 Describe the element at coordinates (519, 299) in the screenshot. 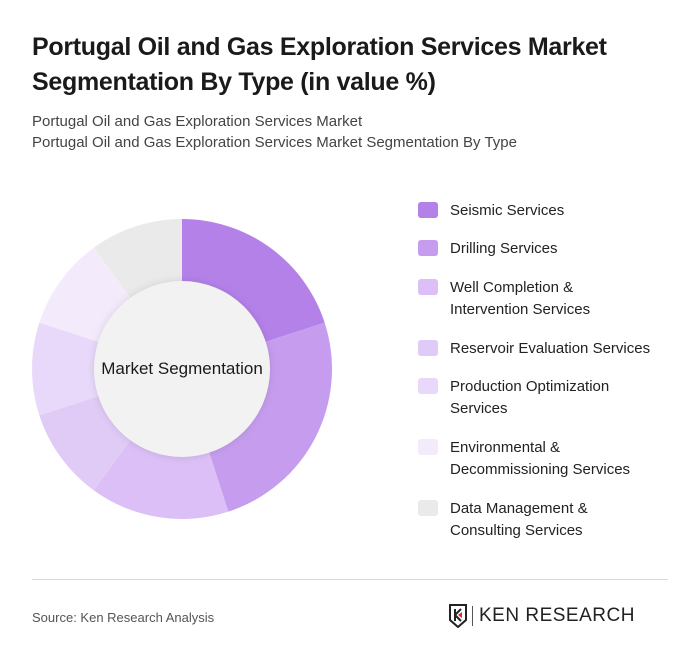

I see `legend-item-well-completion: Well Completion & Intervention Services` at that location.